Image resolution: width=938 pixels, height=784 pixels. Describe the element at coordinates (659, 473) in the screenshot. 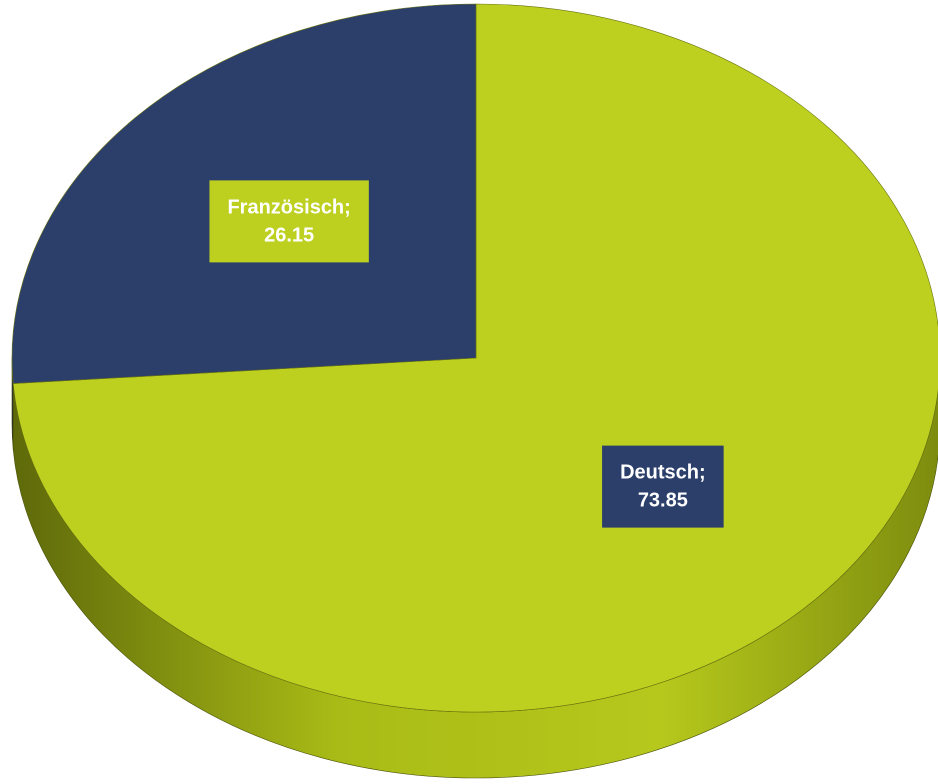

I see `label-category: Deutsch` at that location.